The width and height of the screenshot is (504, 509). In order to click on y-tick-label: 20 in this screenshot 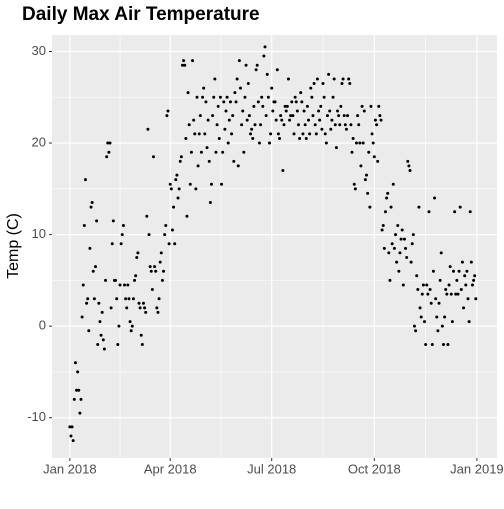, I will do `click(39, 141)`.